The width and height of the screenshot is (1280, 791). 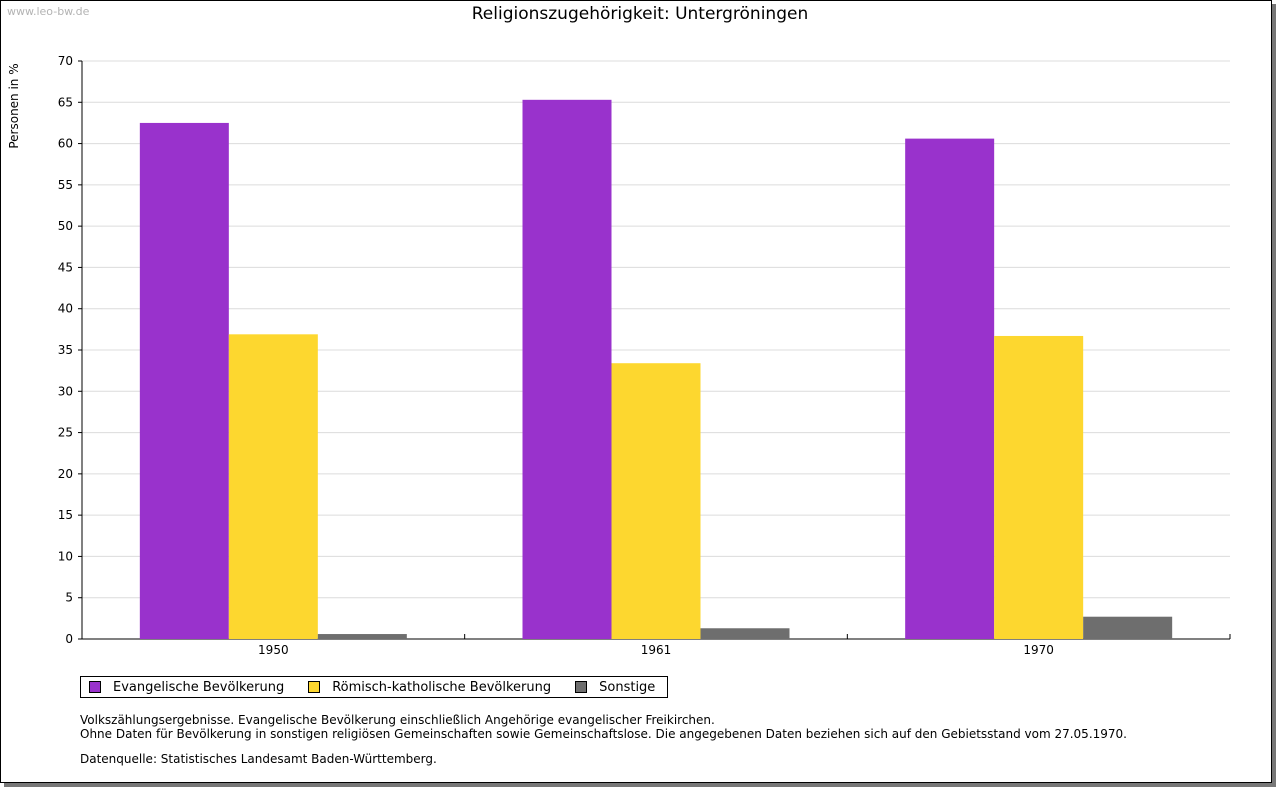 What do you see at coordinates (65, 474) in the screenshot?
I see `y-tick-label: 20` at bounding box center [65, 474].